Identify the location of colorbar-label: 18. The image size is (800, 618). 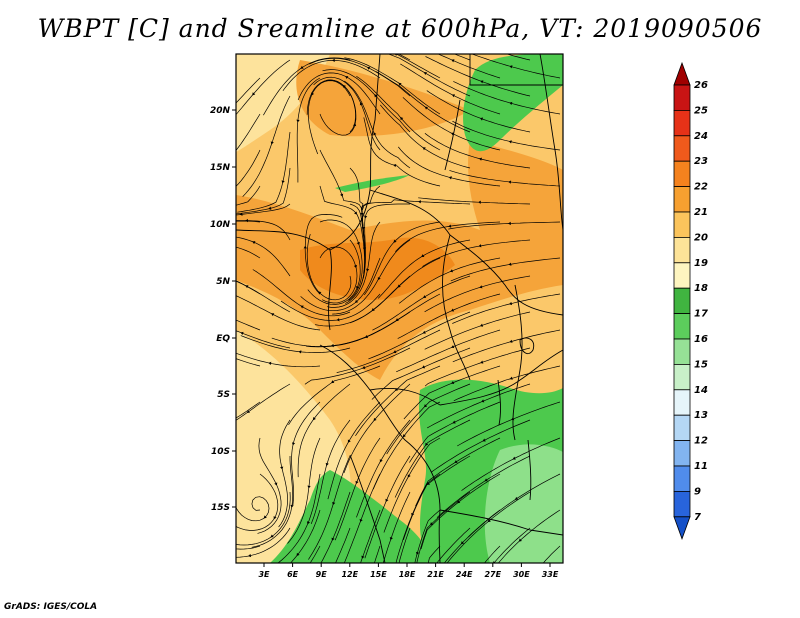
(701, 288).